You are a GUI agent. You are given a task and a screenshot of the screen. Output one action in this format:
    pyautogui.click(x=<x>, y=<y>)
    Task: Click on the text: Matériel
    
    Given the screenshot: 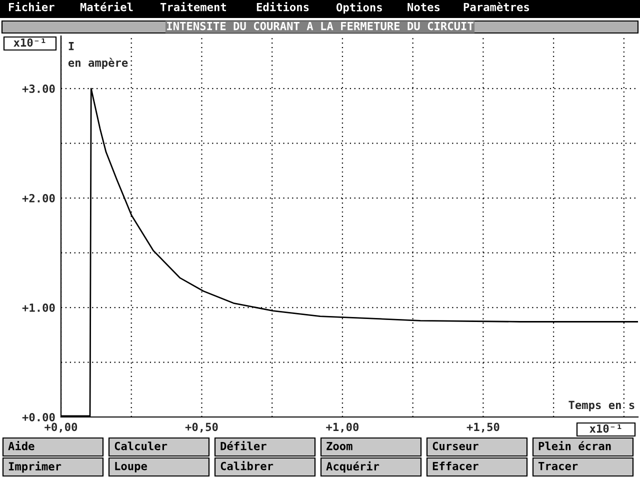 What is the action you would take?
    pyautogui.click(x=106, y=7)
    